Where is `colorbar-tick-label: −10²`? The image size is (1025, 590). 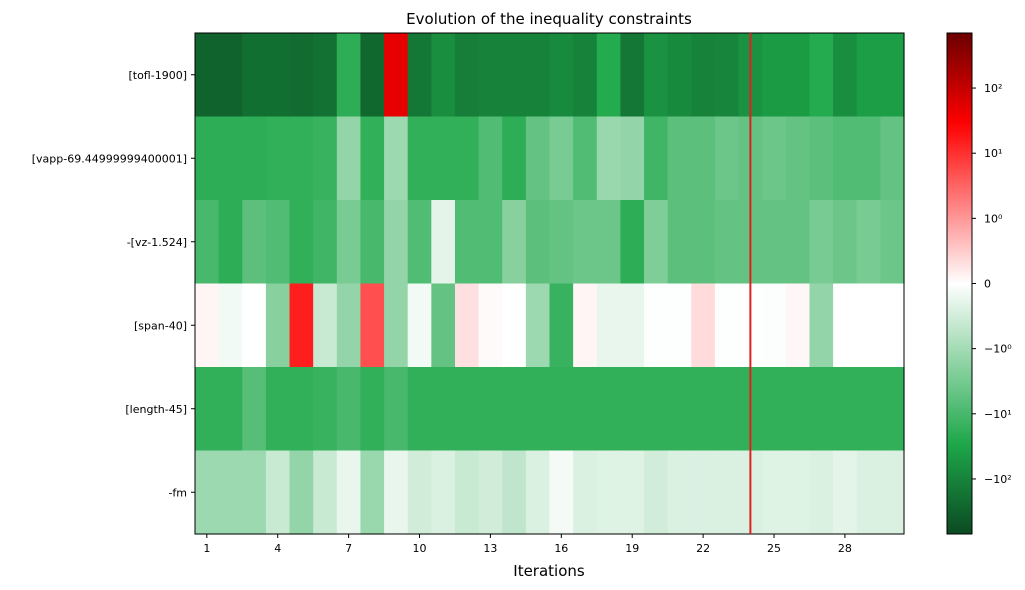
colorbar-tick-label: −10² is located at coordinates (998, 479).